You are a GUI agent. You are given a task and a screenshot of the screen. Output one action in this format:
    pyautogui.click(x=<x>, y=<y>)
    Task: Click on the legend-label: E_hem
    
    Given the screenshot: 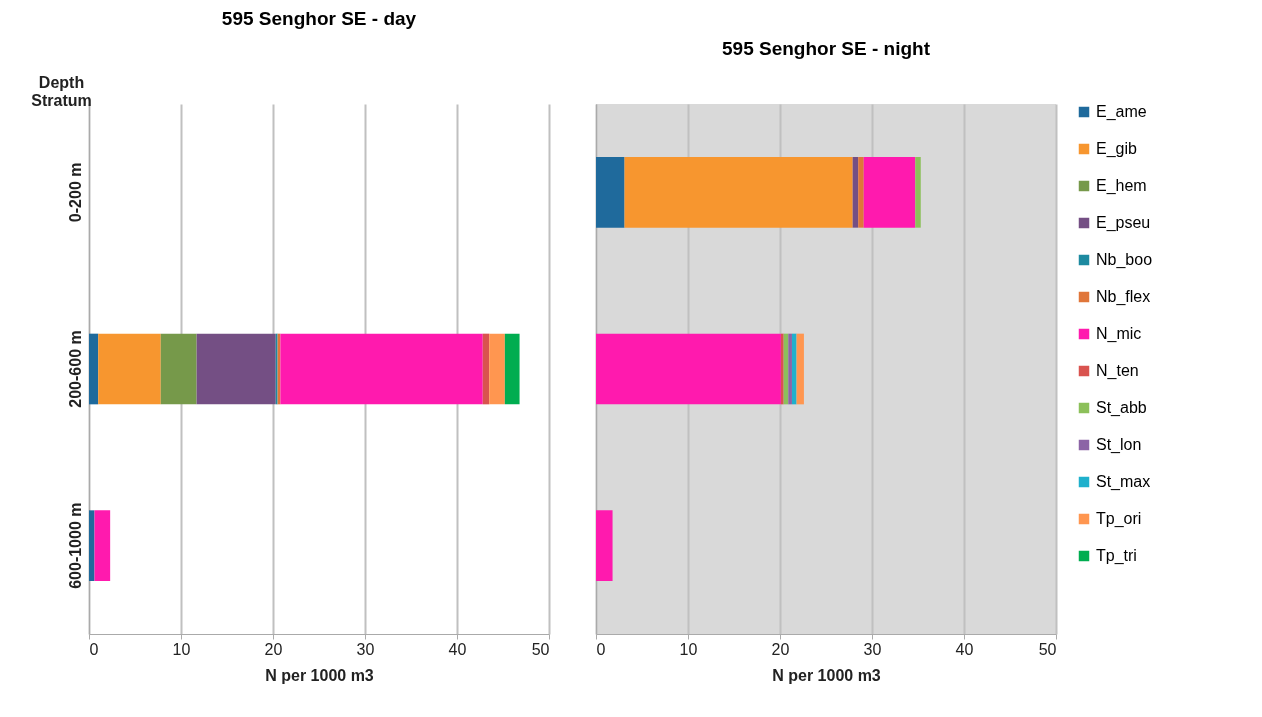 What is the action you would take?
    pyautogui.click(x=1121, y=186)
    